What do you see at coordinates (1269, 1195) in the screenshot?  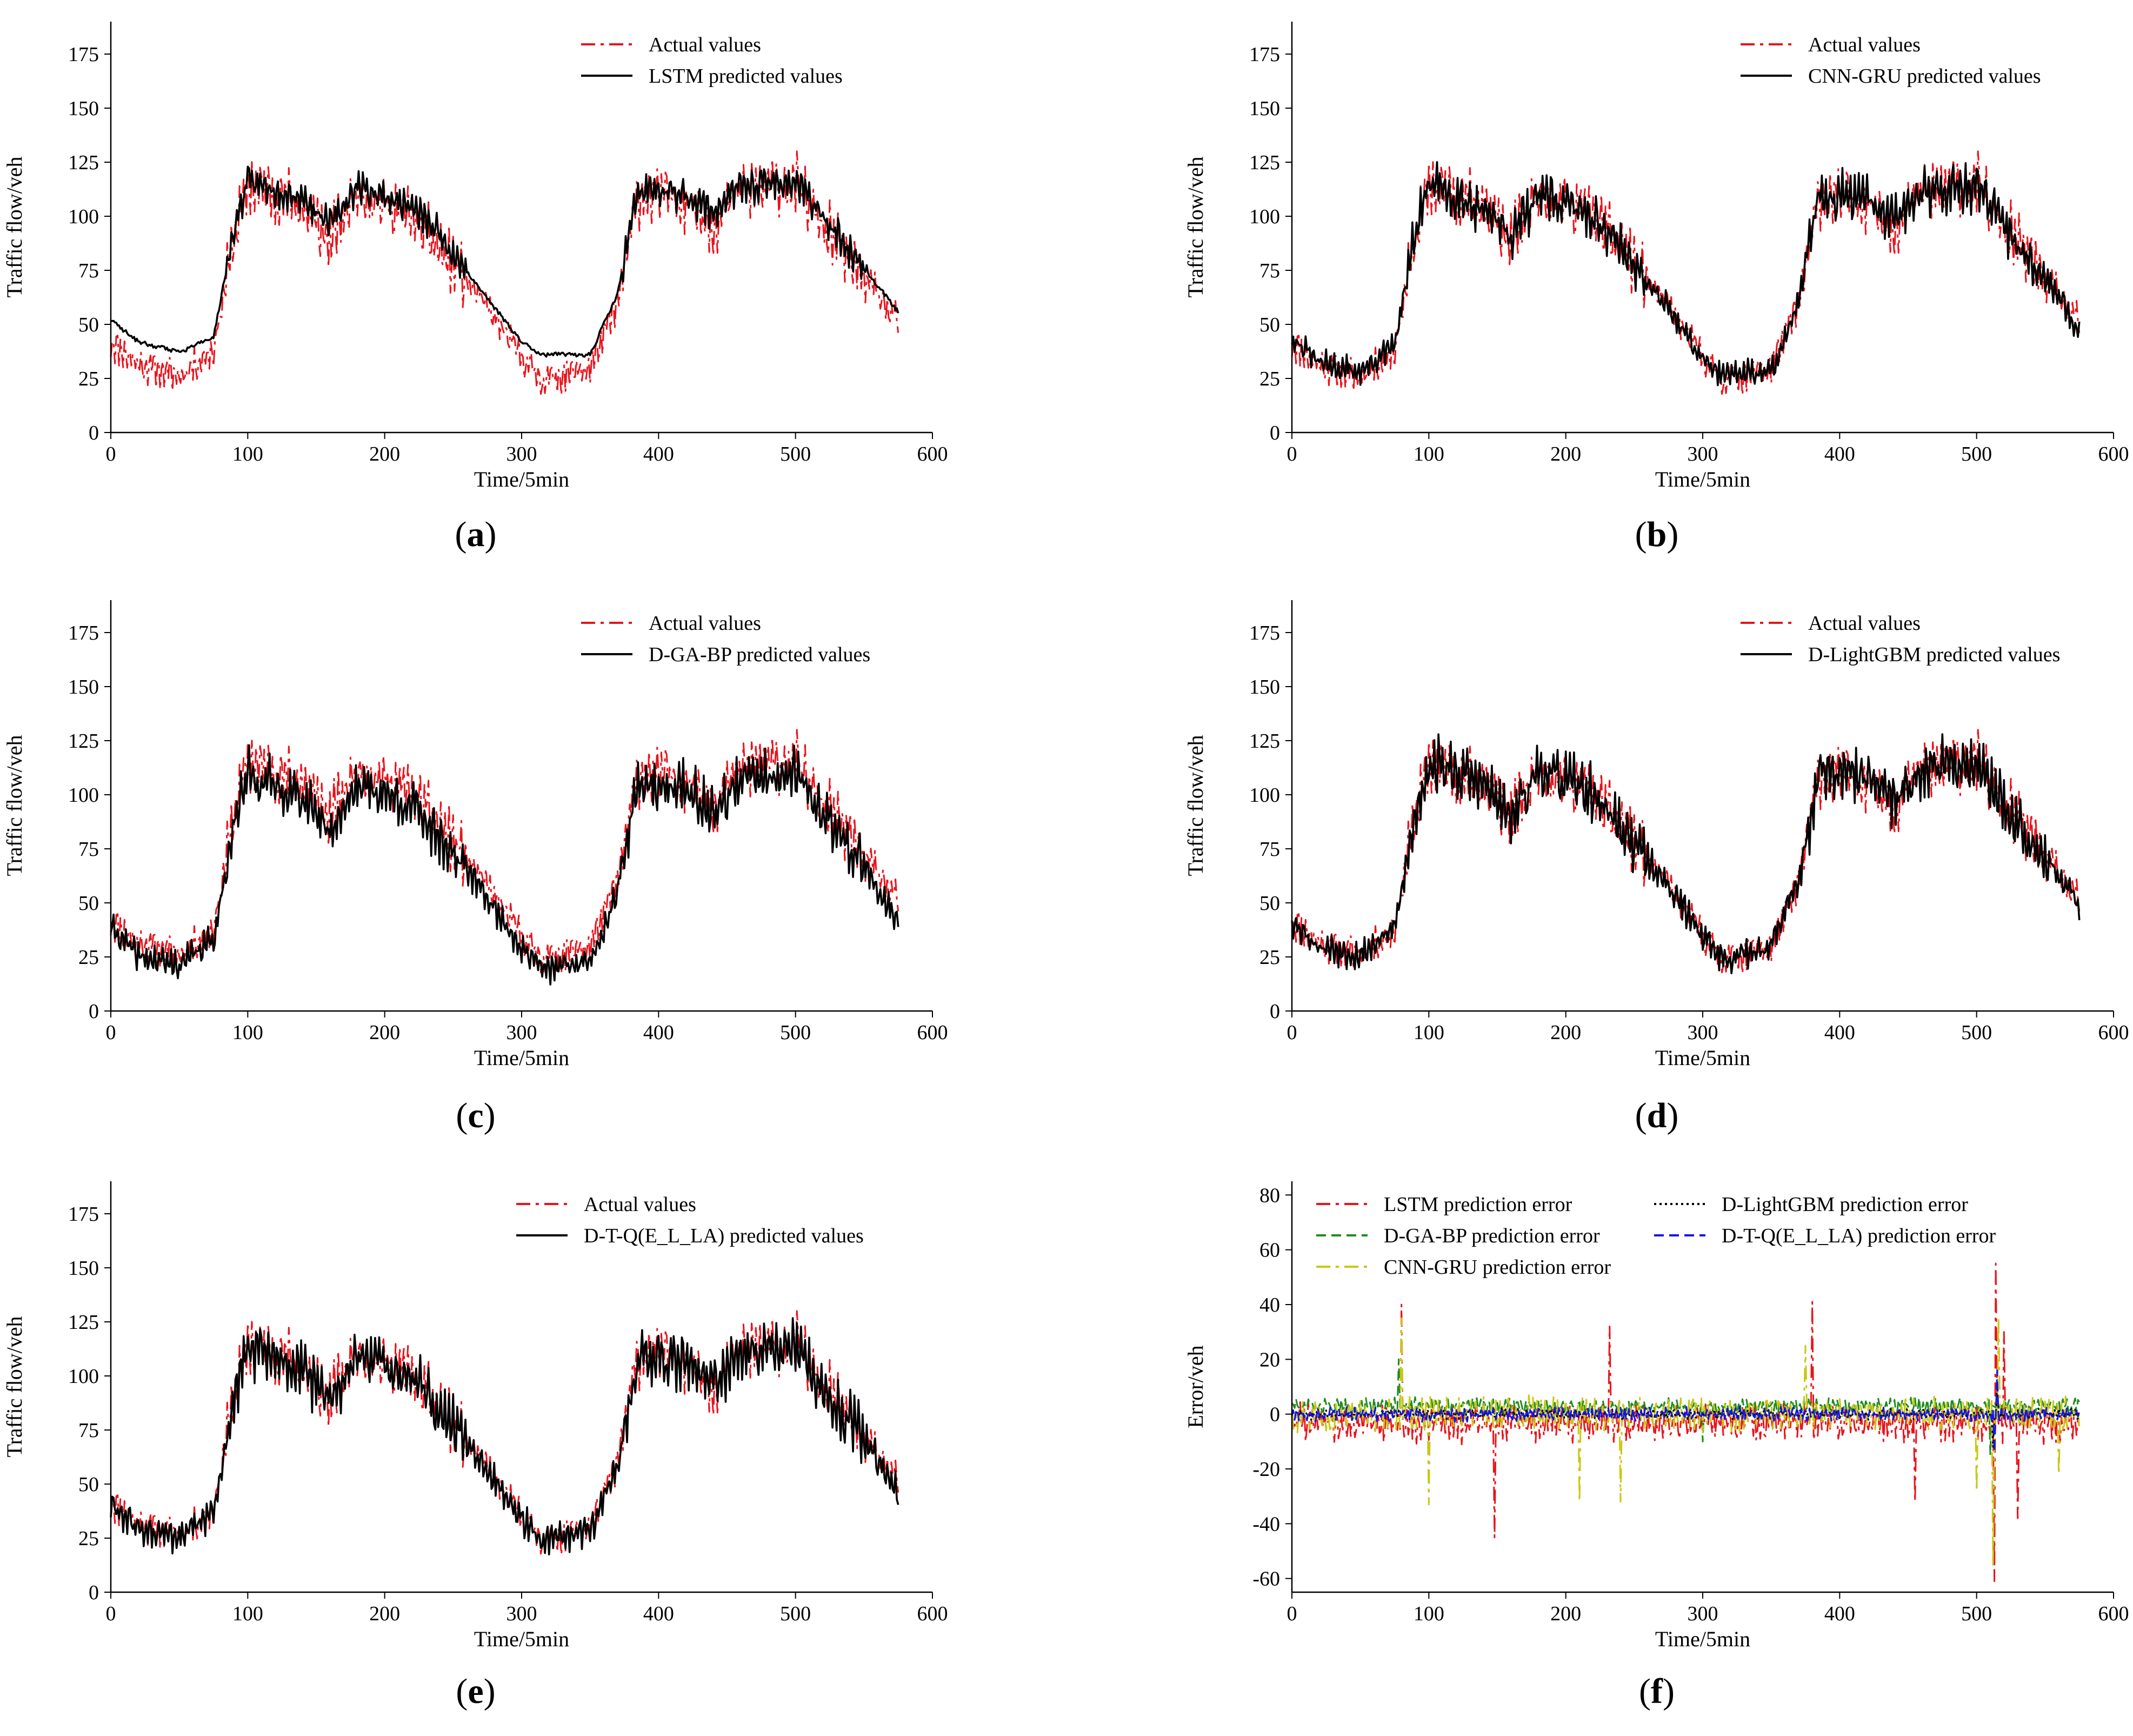 I see `y-tick-label: 80` at bounding box center [1269, 1195].